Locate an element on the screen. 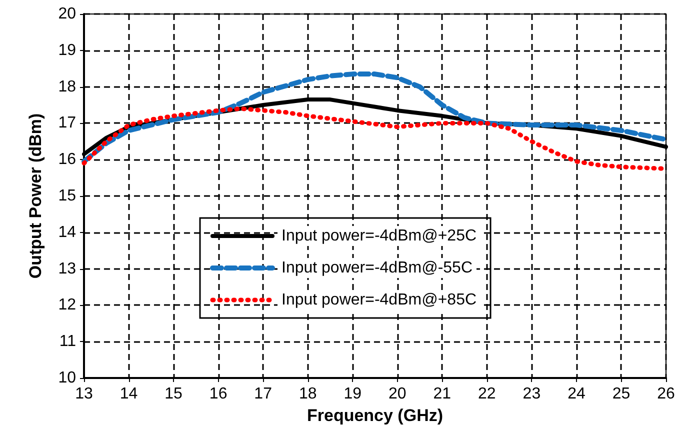 The image size is (692, 439). x-tick-label: 24 is located at coordinates (577, 394).